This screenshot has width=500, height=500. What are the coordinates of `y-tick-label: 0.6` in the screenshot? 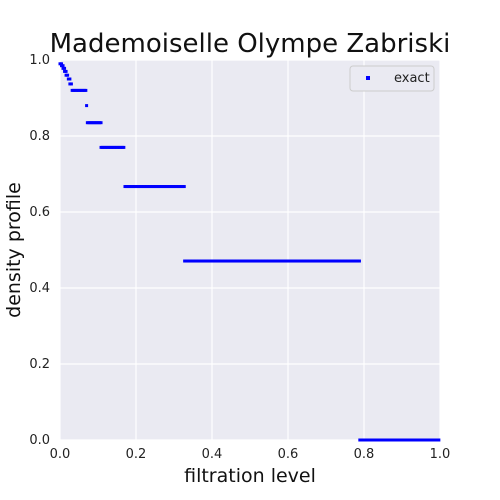 It's located at (39, 212).